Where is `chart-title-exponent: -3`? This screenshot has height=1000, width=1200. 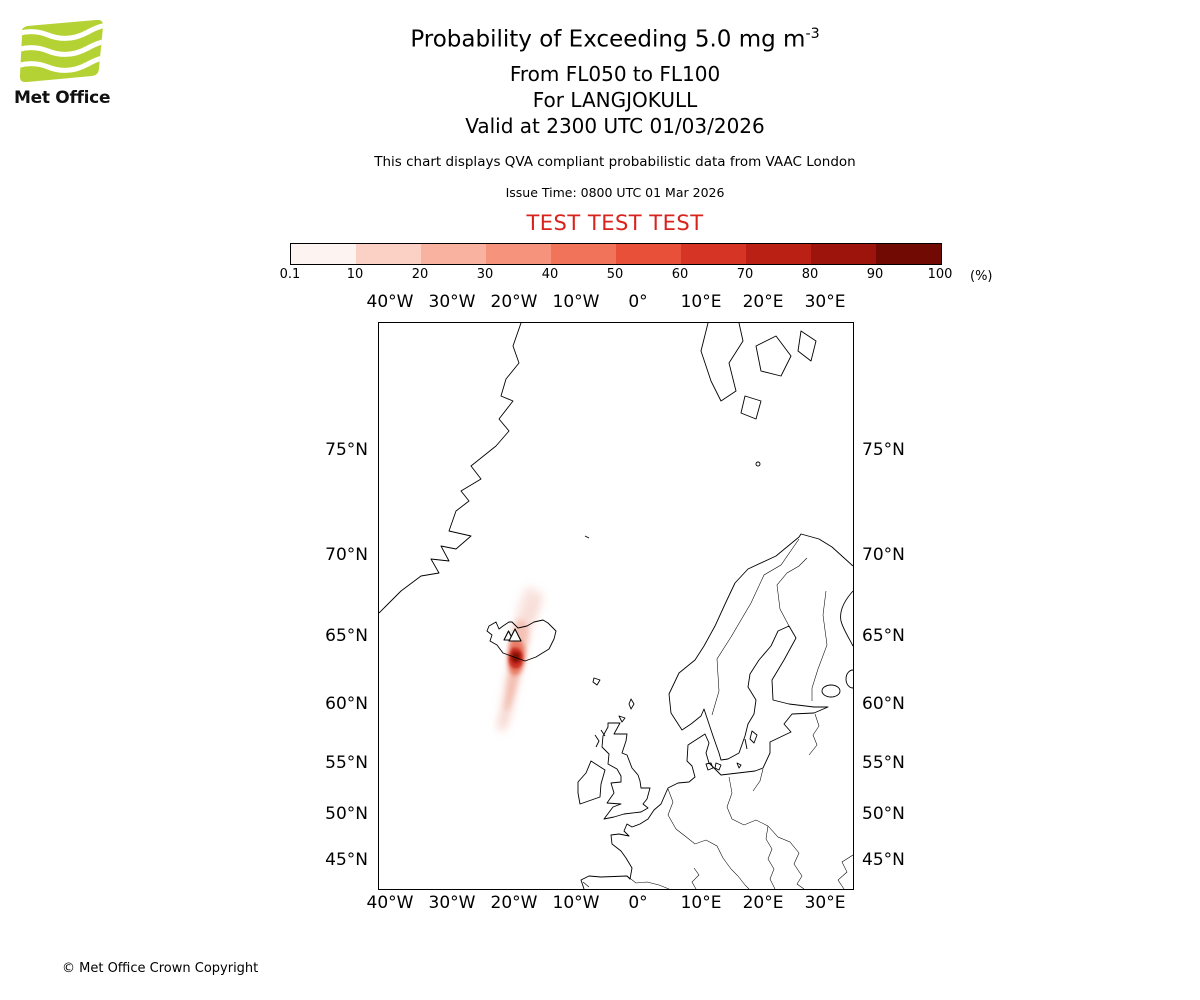 chart-title-exponent: -3 is located at coordinates (812, 34).